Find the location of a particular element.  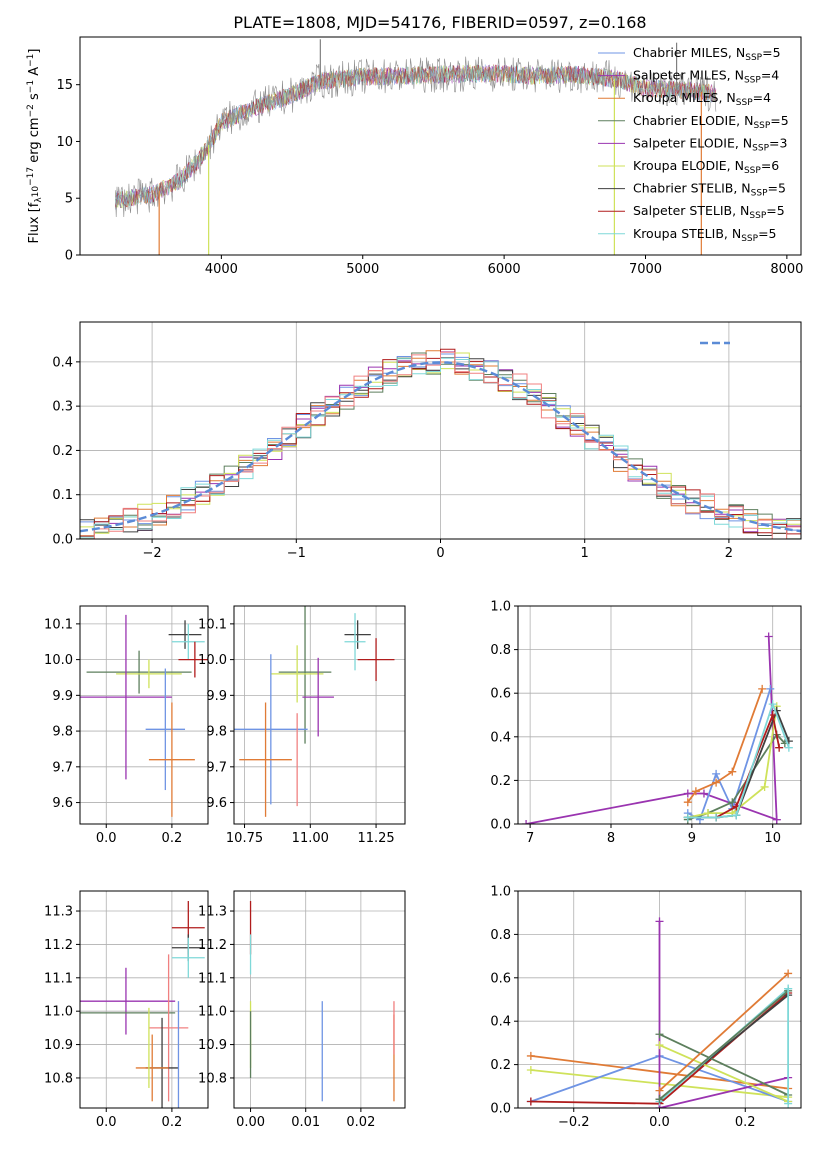

histogram-series is located at coordinates (440, 445).